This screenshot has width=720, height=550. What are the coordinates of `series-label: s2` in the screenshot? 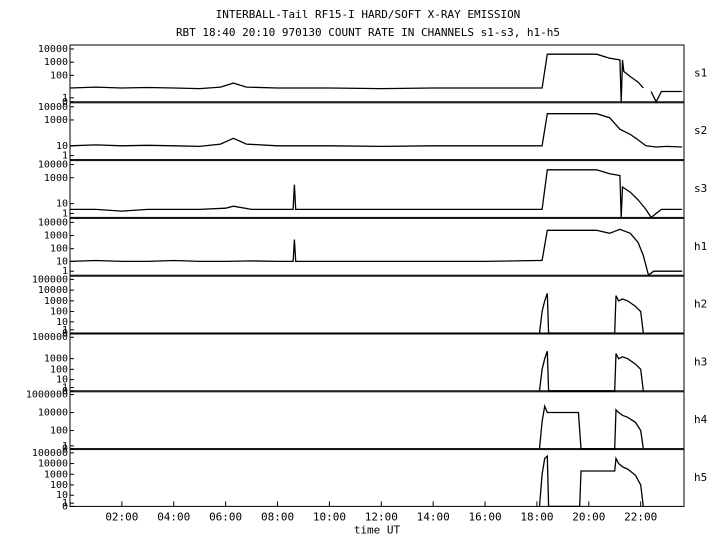 It's located at (700, 130).